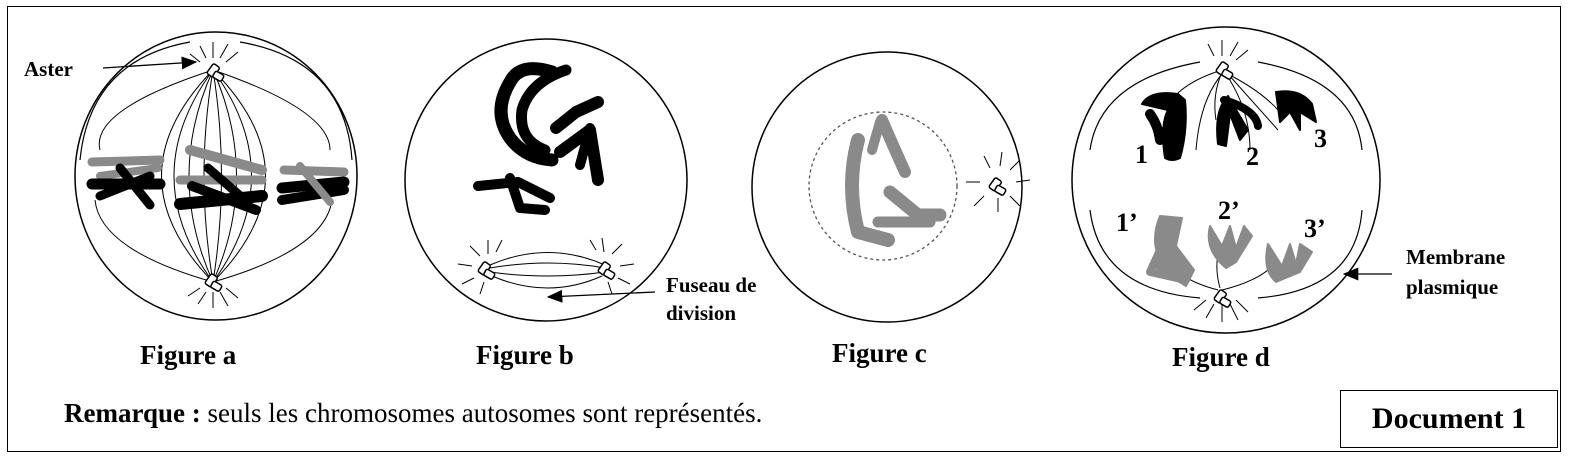 The height and width of the screenshot is (470, 1581). I want to click on figure-c-cell, so click(891, 187).